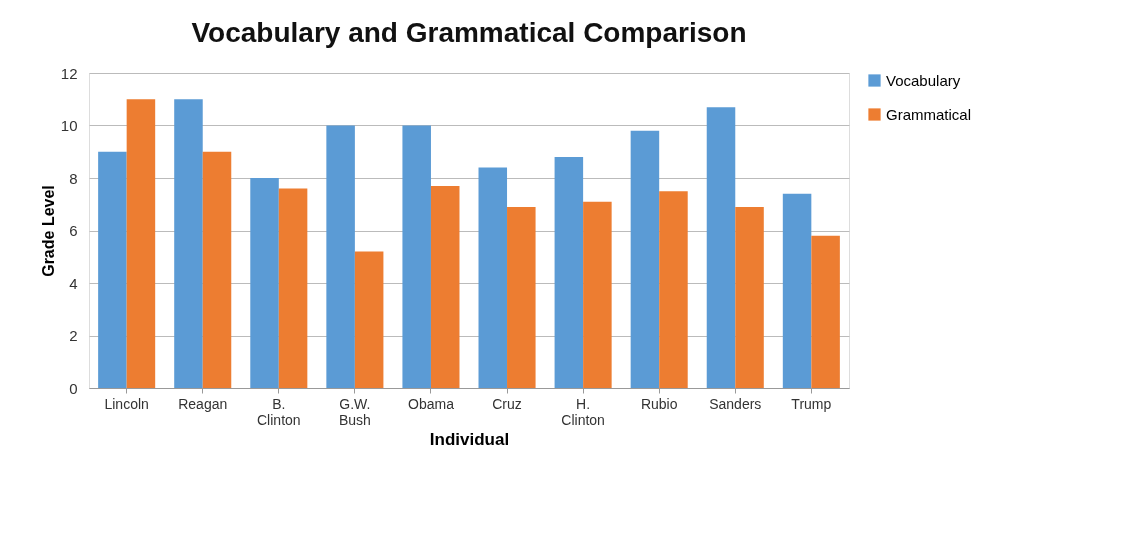 Image resolution: width=1122 pixels, height=541 pixels. Describe the element at coordinates (735, 403) in the screenshot. I see `x-tick-label: Sanders` at that location.